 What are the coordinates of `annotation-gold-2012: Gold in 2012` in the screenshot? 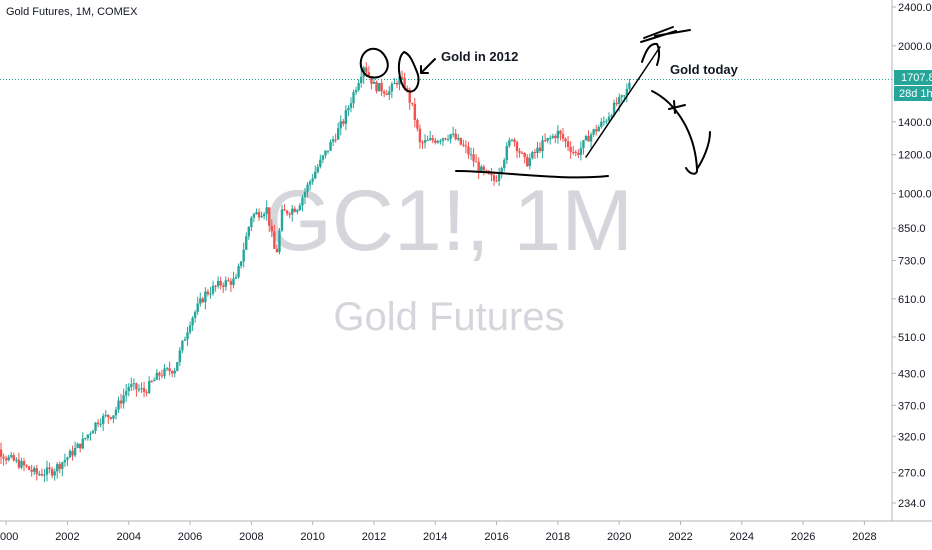 It's located at (479, 56).